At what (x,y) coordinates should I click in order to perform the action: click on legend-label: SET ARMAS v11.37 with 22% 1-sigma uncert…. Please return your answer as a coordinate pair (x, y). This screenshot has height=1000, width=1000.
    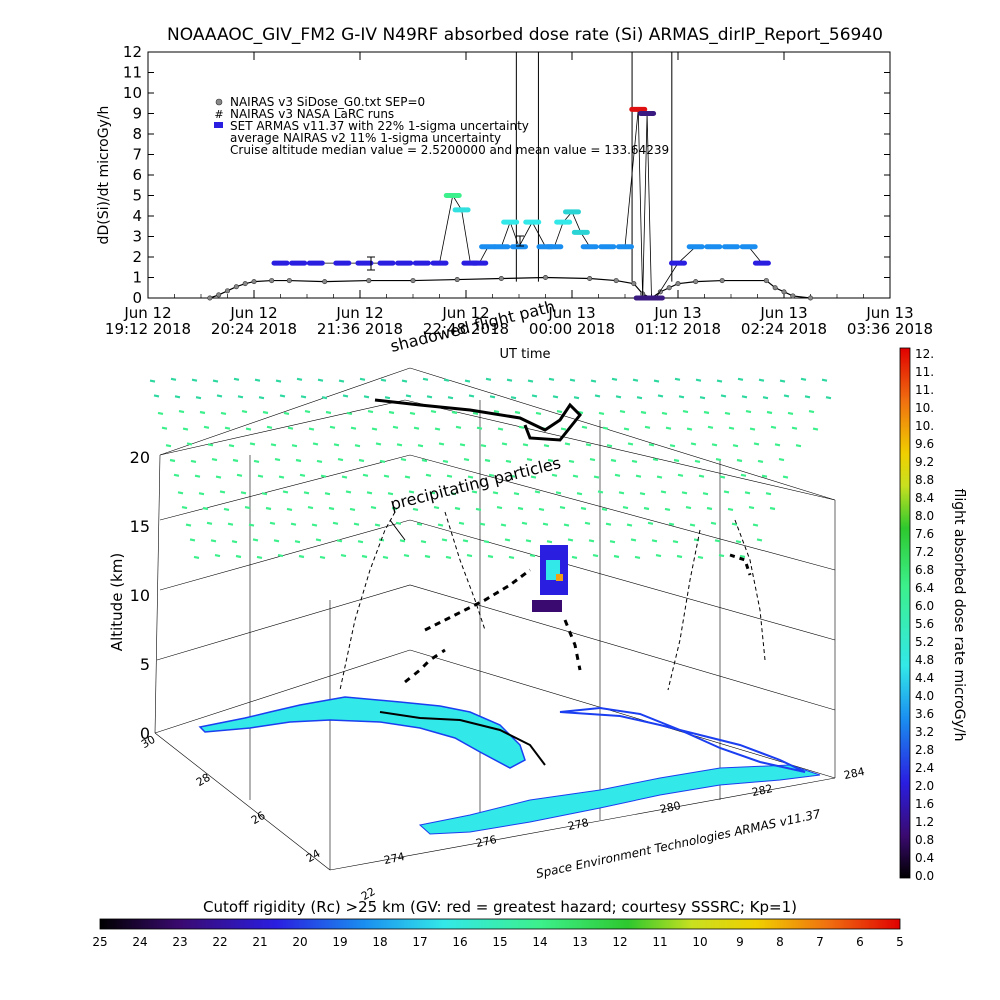
    Looking at the image, I should click on (379, 126).